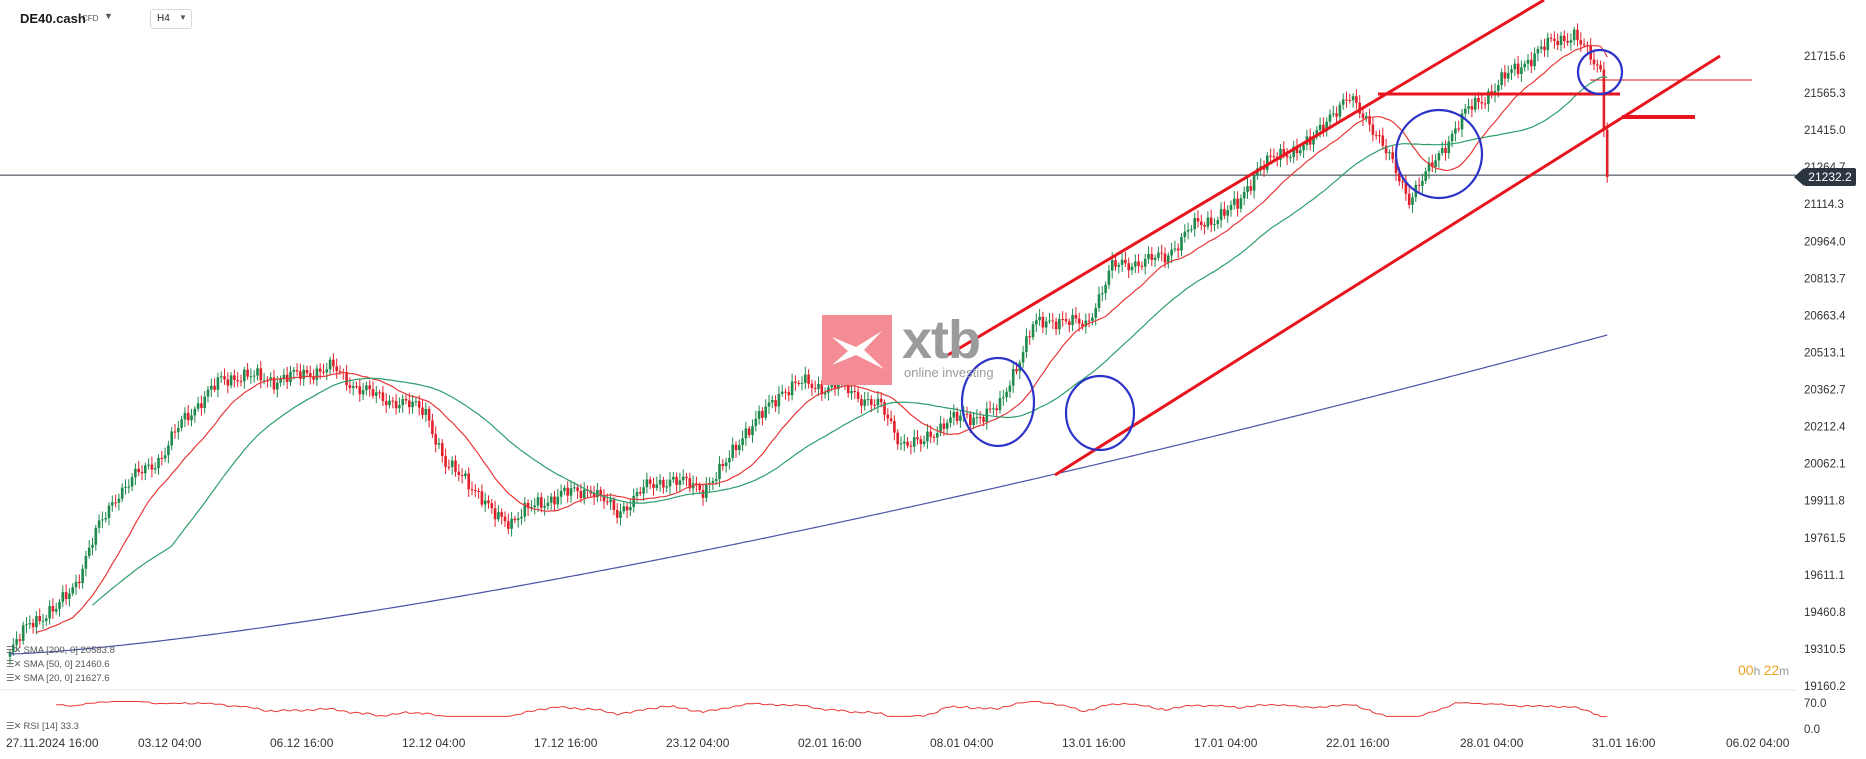 The image size is (1866, 759). I want to click on symbol-name: DE40.cash, so click(53, 18).